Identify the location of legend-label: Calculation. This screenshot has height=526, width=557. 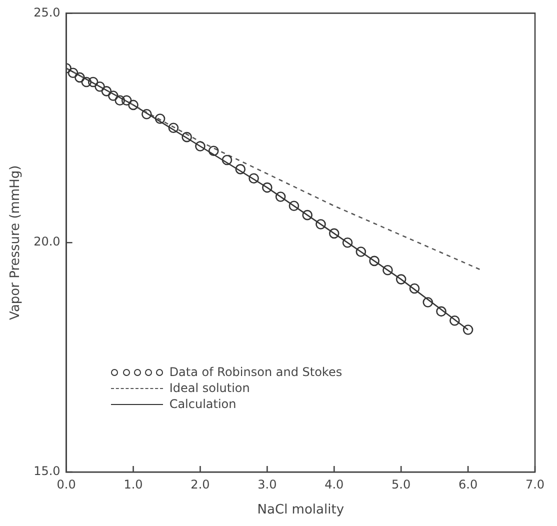
(202, 404).